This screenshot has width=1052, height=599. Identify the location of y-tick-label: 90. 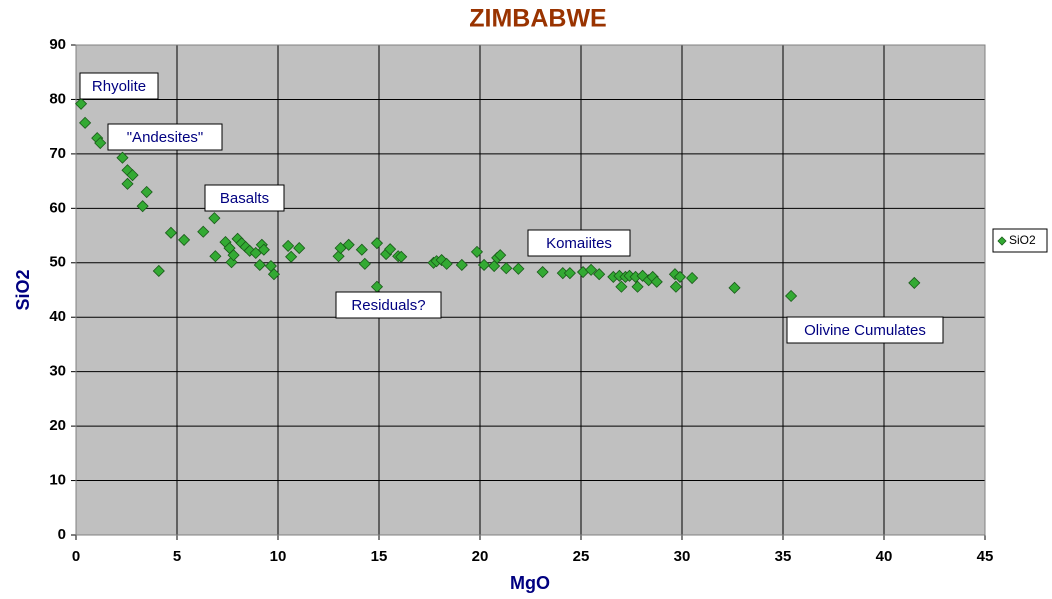
(57, 44).